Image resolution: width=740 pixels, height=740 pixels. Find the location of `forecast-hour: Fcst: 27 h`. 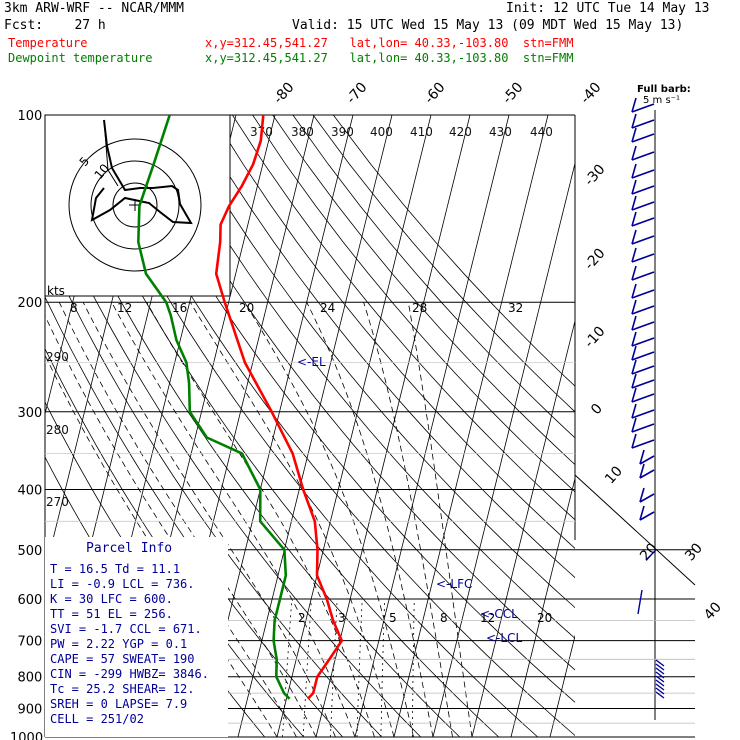

forecast-hour: Fcst: 27 h is located at coordinates (55, 25).